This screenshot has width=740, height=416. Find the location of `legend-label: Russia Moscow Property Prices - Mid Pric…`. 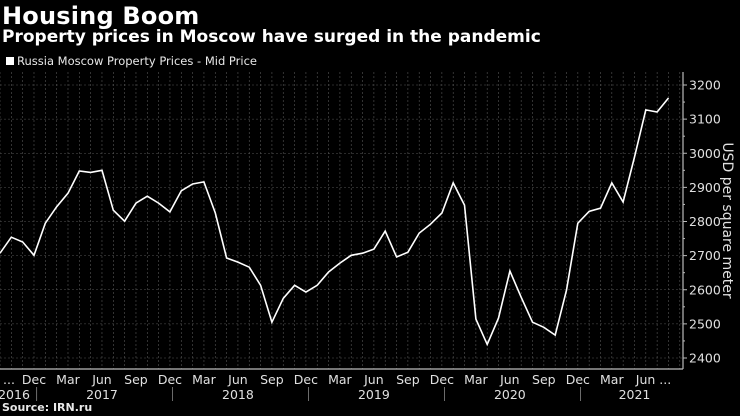

legend-label: Russia Moscow Property Prices - Mid Pric… is located at coordinates (137, 61).